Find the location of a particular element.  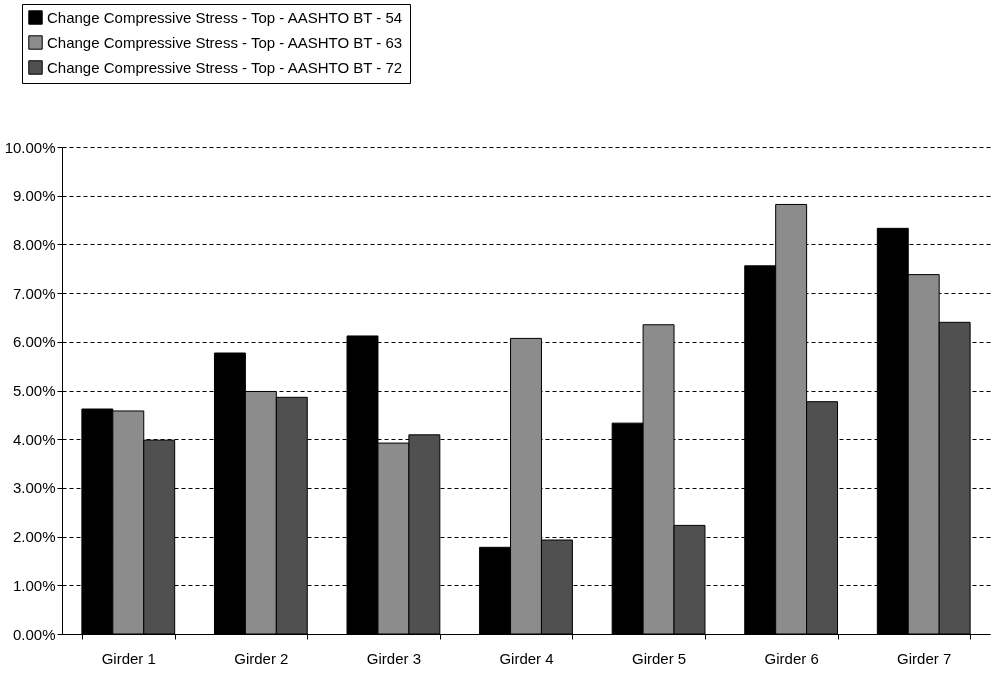

x-tick-label: Girder 7 is located at coordinates (924, 658).